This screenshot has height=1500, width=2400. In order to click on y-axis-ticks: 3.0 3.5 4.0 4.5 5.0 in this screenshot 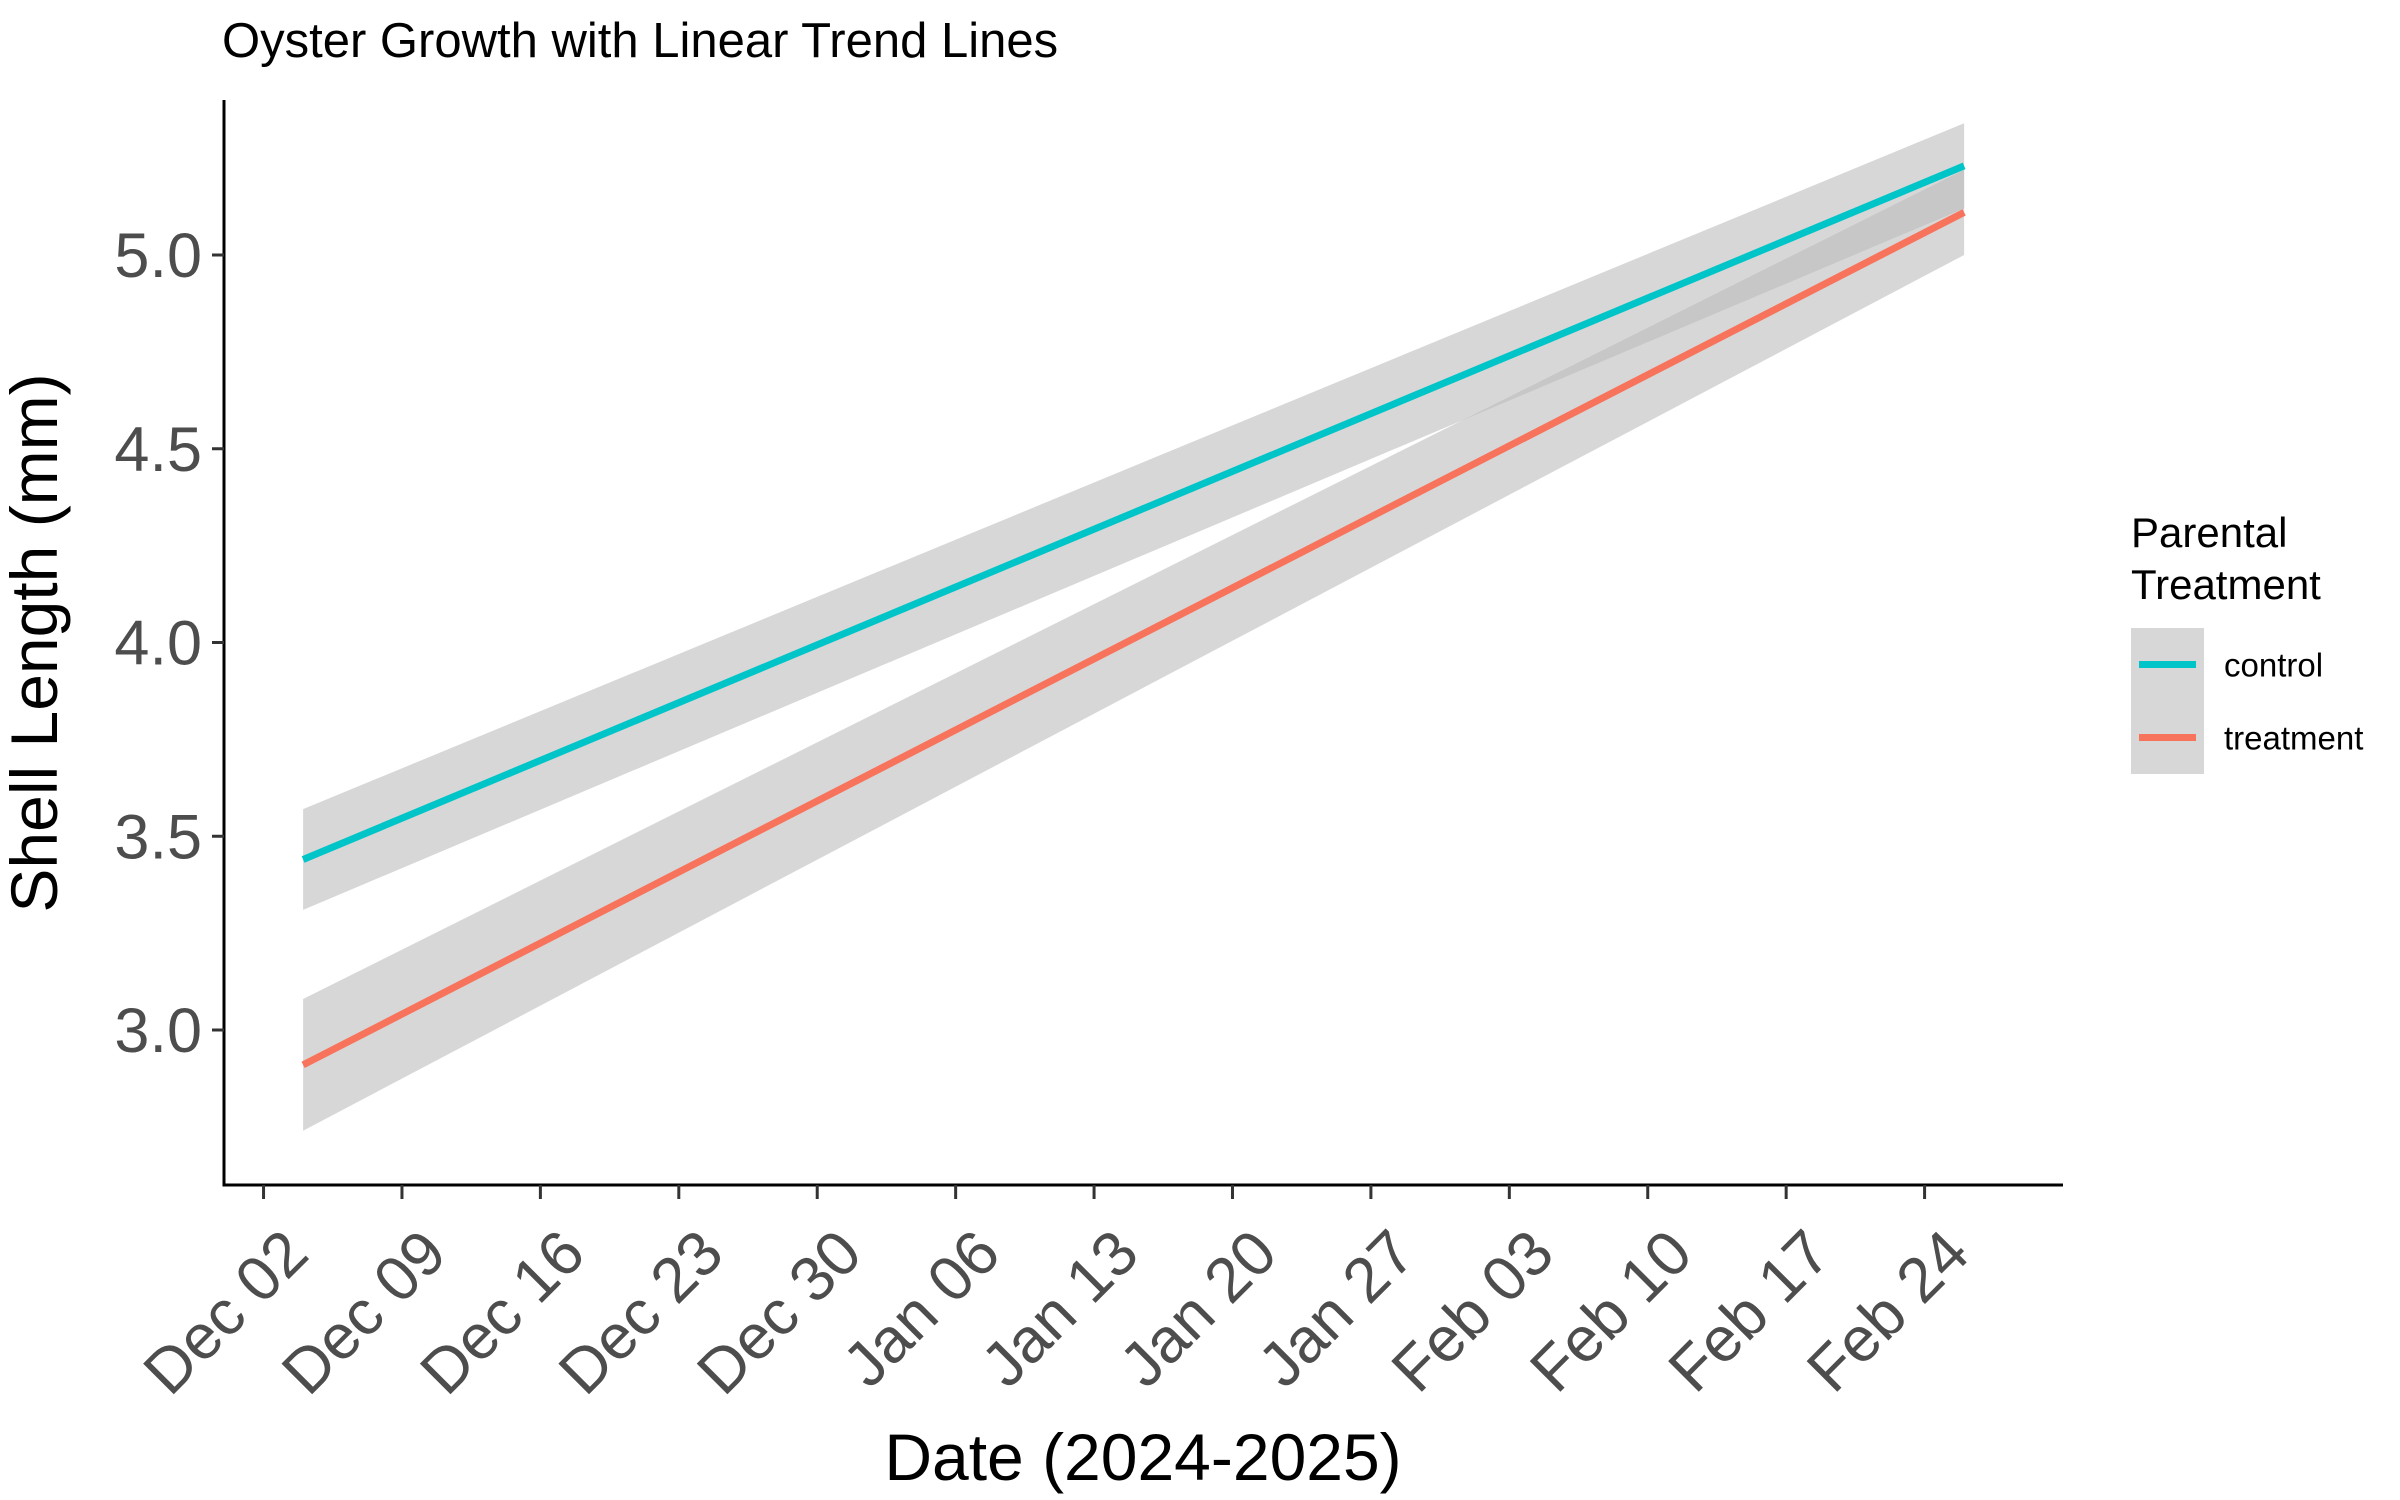, I will do `click(169, 643)`.